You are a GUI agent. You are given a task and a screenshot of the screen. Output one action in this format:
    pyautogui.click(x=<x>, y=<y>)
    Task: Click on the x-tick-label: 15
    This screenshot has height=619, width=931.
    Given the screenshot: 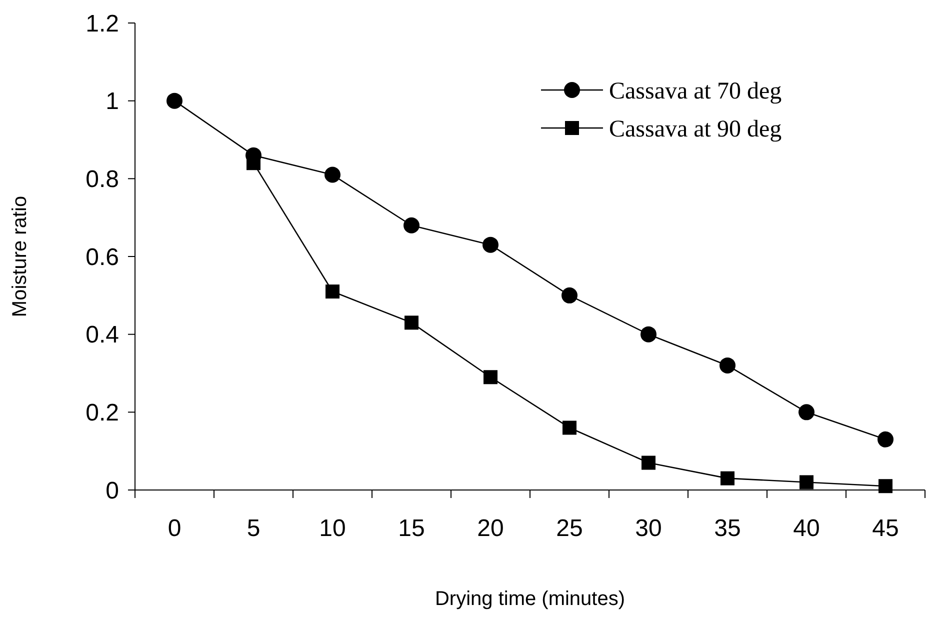 What is the action you would take?
    pyautogui.click(x=411, y=528)
    